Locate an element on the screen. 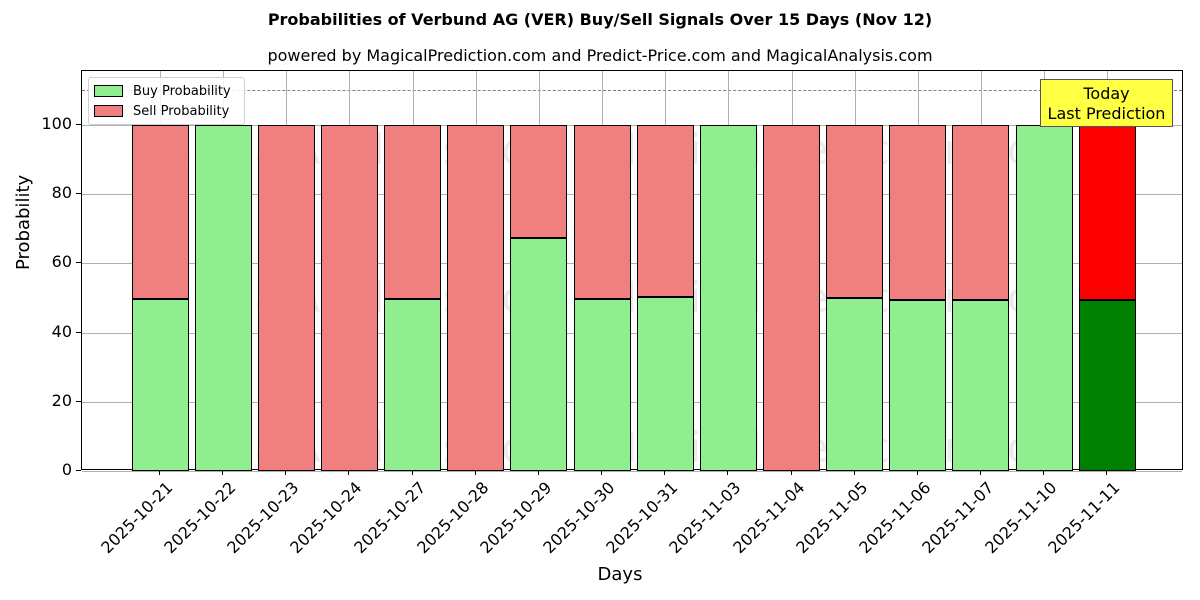 This screenshot has height=600, width=1200. legend-item-buy: Buy Probability is located at coordinates (162, 91).